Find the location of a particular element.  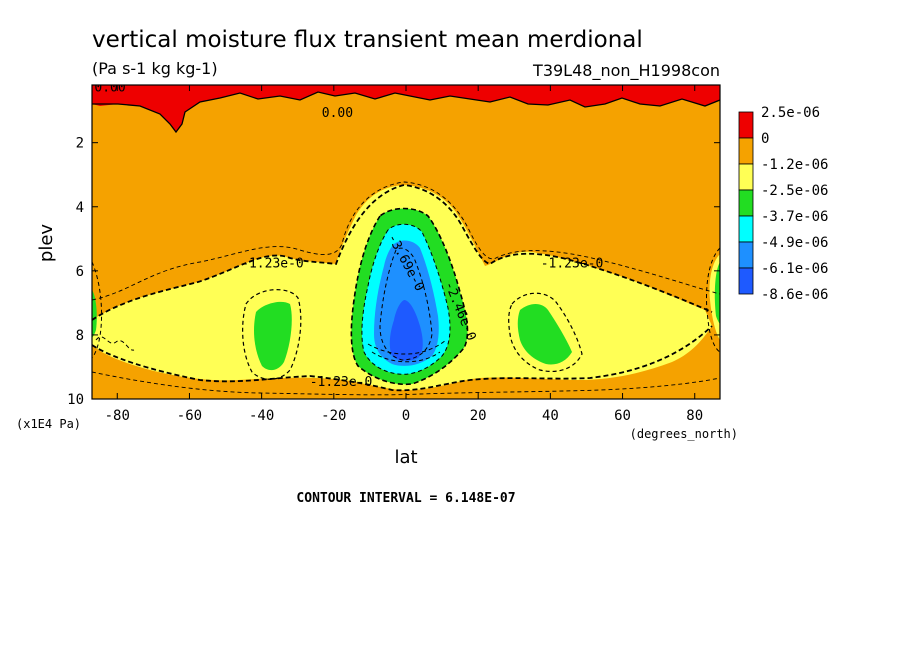

y-tick-label: 2 is located at coordinates (80, 144).